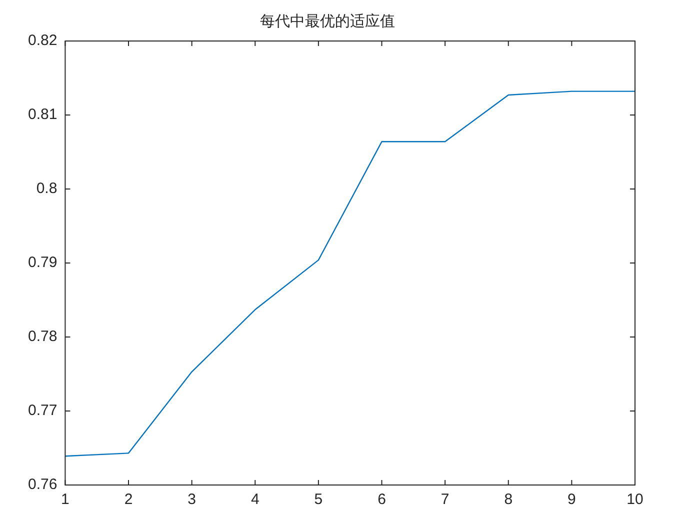  What do you see at coordinates (255, 499) in the screenshot?
I see `x-tick-label: 4` at bounding box center [255, 499].